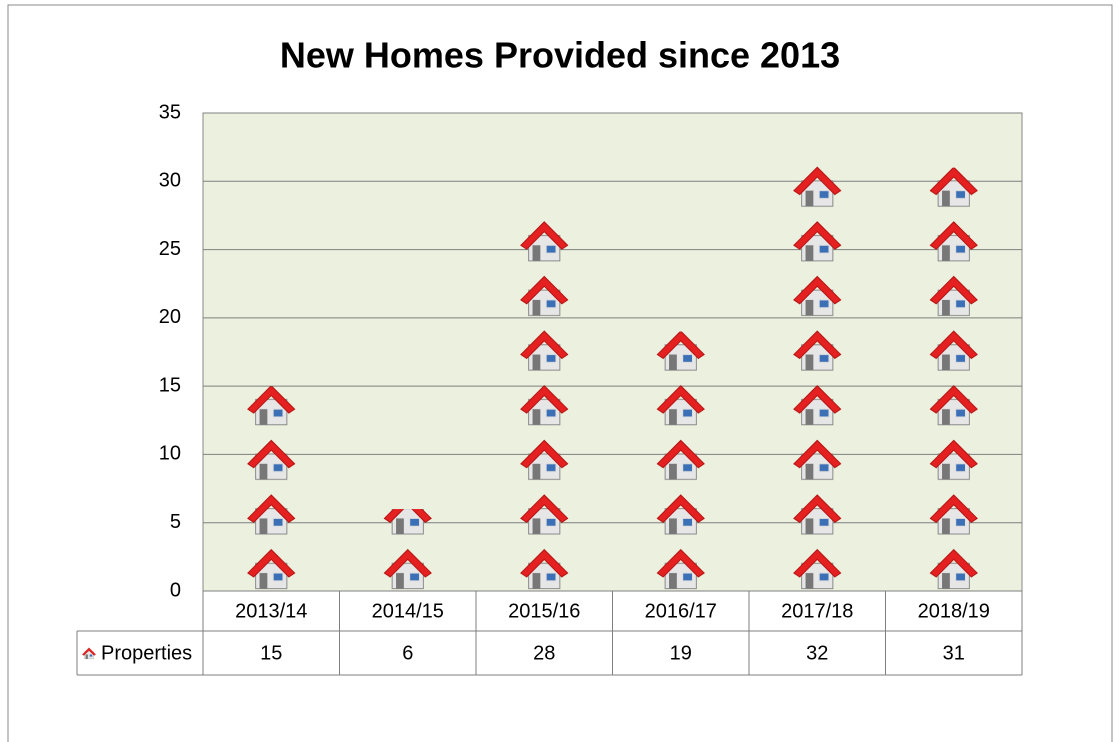 The image size is (1119, 742). What do you see at coordinates (175, 590) in the screenshot?
I see `y-tick-label: 0` at bounding box center [175, 590].